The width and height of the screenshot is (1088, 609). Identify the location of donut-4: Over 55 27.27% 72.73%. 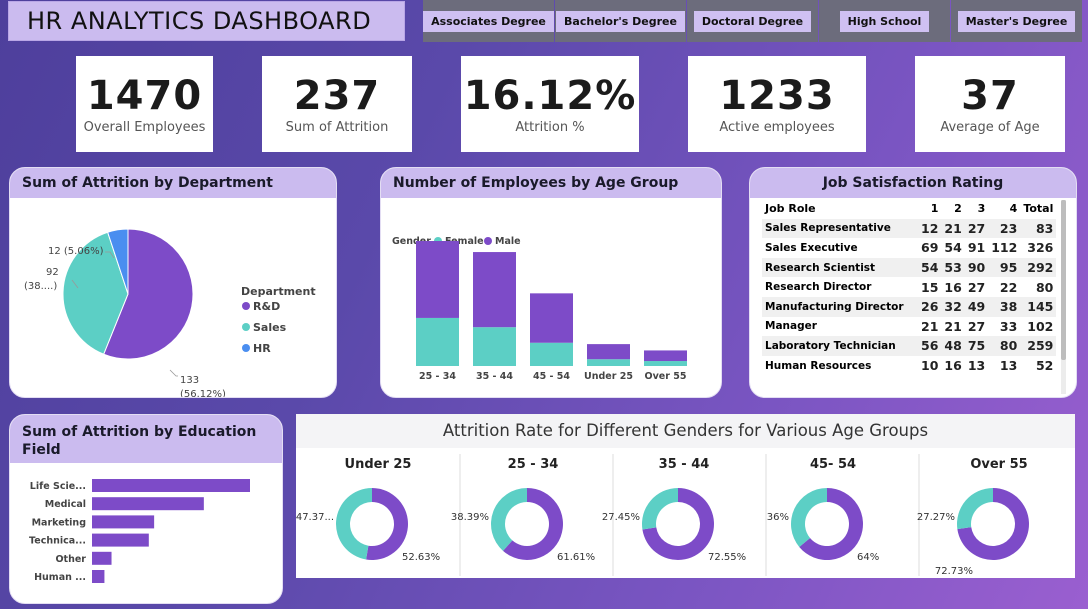
(973, 515).